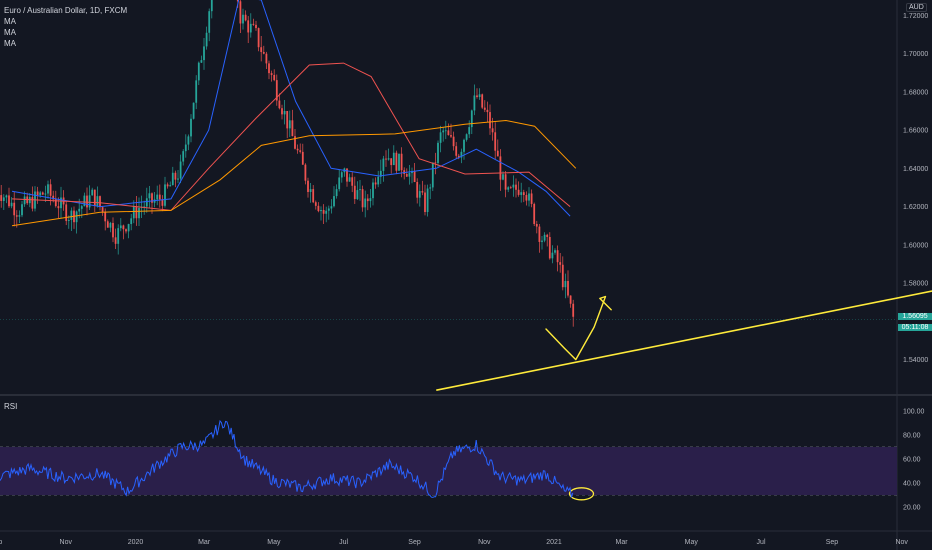  Describe the element at coordinates (912, 508) in the screenshot. I see `rsi-tick-label: 20.00` at that location.